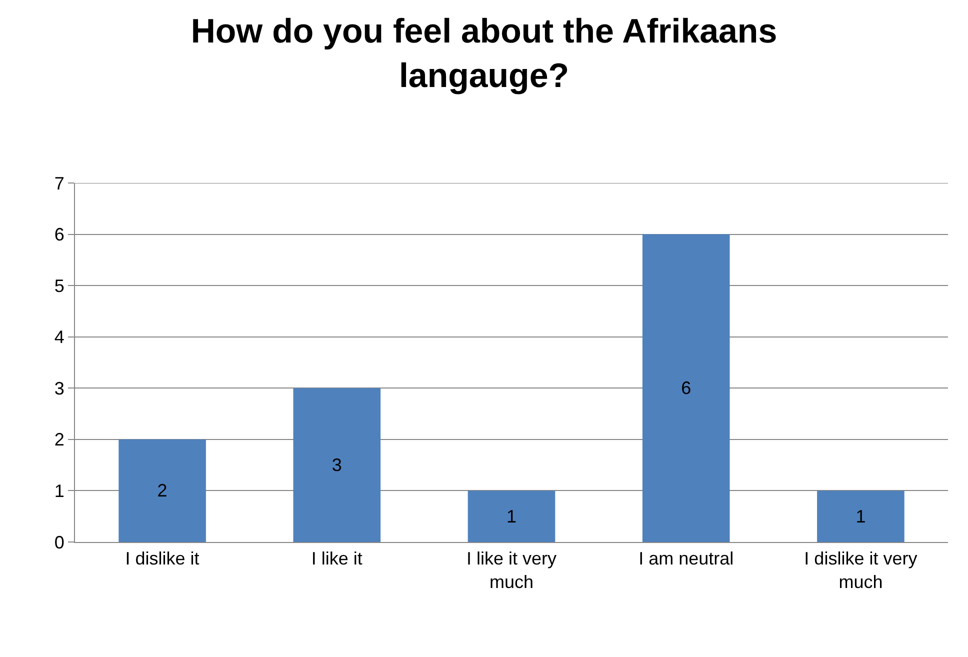 The image size is (968, 657). I want to click on y-tick-label: 0, so click(59, 542).